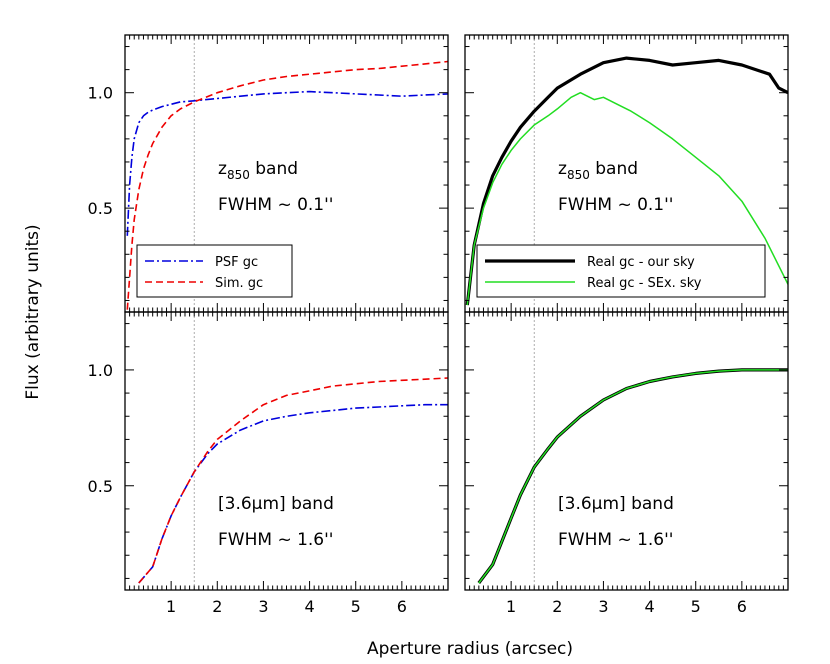  Describe the element at coordinates (470, 649) in the screenshot. I see `x-axis-title: Aperture radius (arcsec)` at that location.